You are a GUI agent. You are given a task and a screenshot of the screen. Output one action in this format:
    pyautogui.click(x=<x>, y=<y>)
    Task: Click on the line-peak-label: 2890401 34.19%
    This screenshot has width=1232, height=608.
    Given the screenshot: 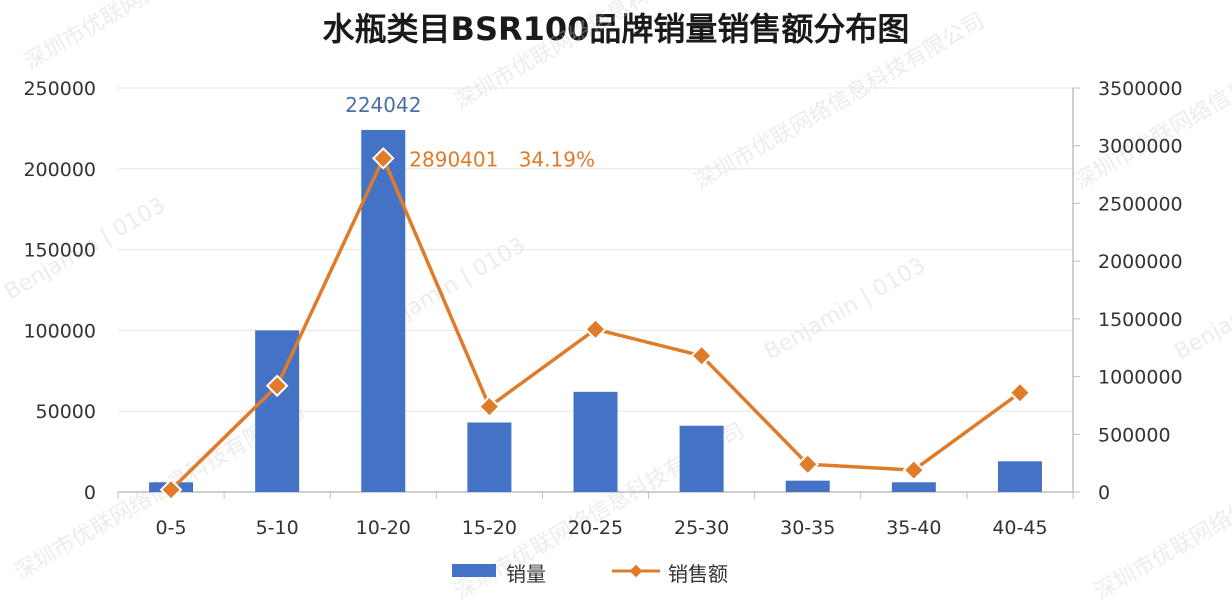 What is the action you would take?
    pyautogui.click(x=502, y=159)
    